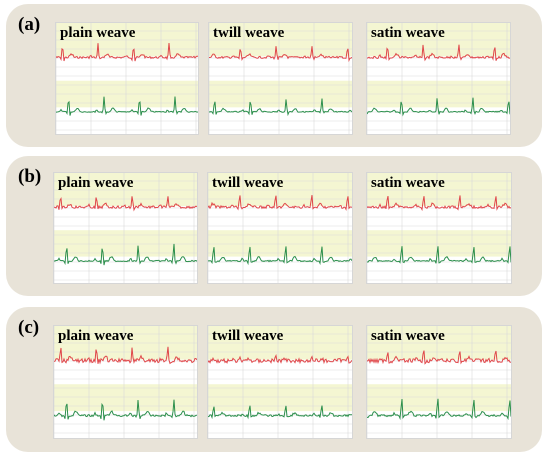  I want to click on panel-label: (a), so click(29, 24).